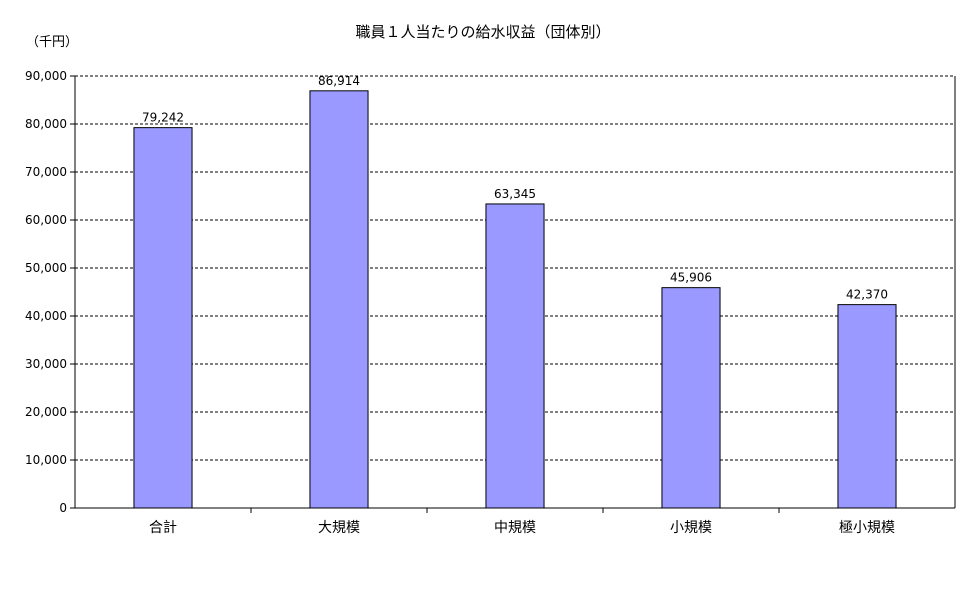  Describe the element at coordinates (339, 81) in the screenshot. I see `data-label: 86,914` at that location.